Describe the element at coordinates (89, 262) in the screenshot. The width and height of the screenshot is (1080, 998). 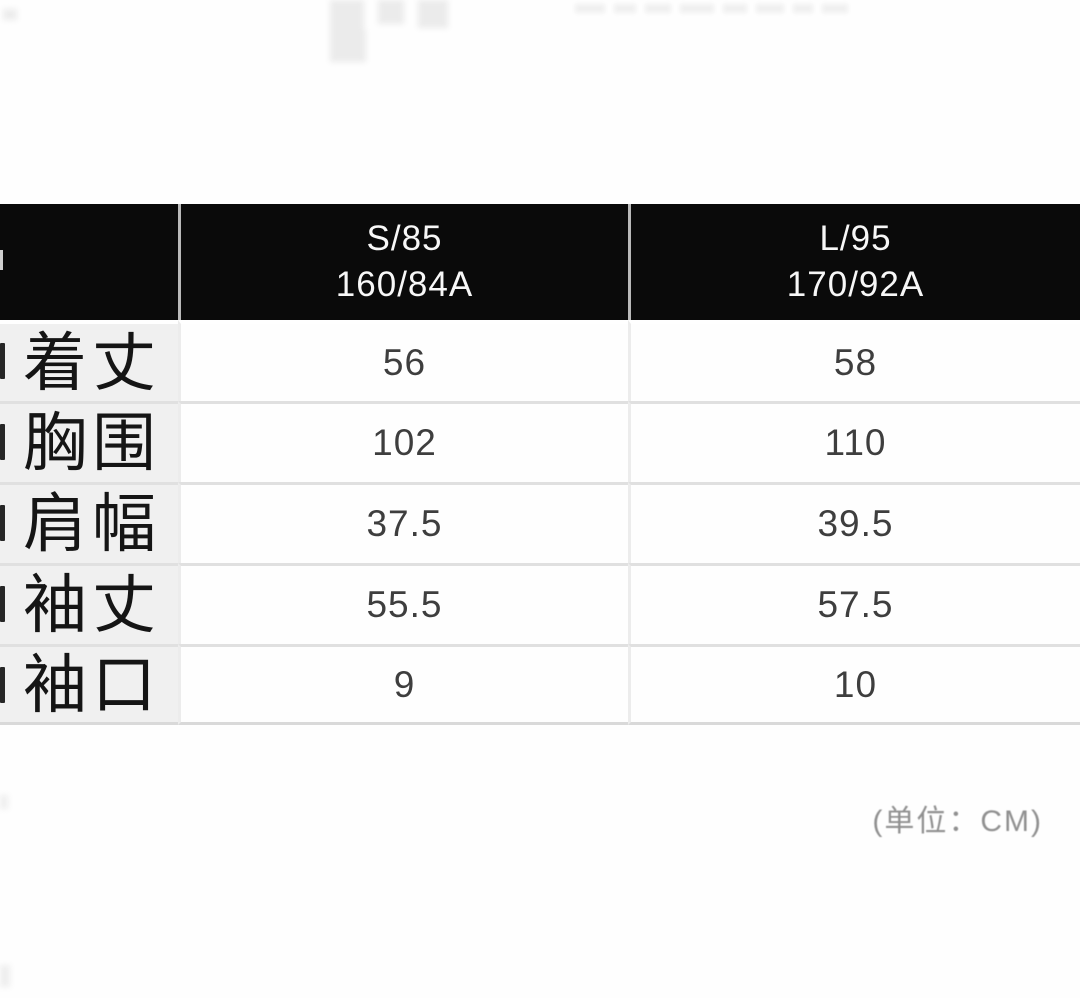
I see `size-table-header-corner` at that location.